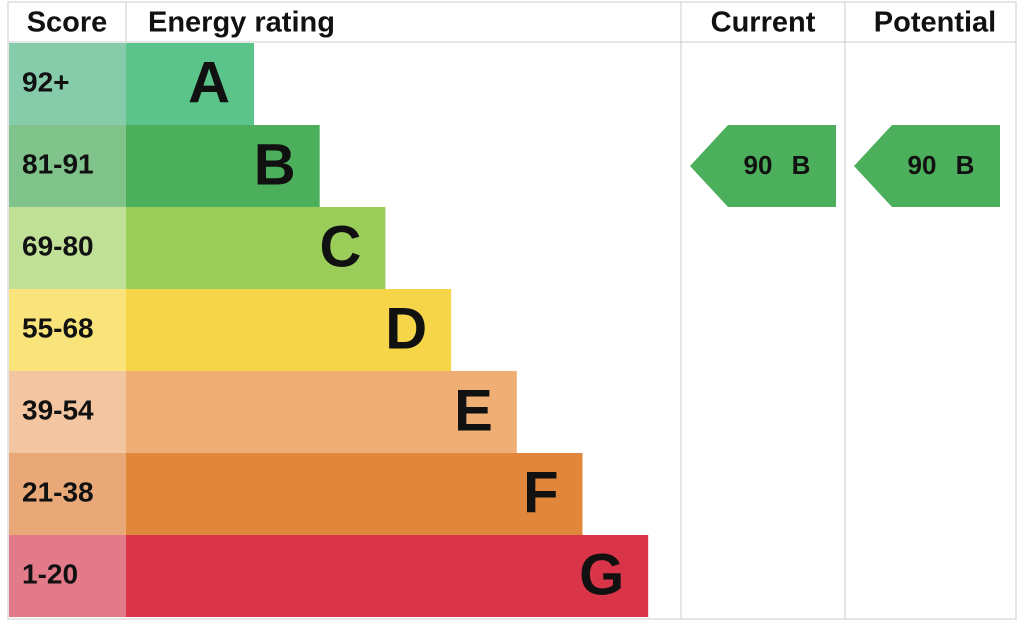  What do you see at coordinates (406, 328) in the screenshot?
I see `rating-letter: D` at bounding box center [406, 328].